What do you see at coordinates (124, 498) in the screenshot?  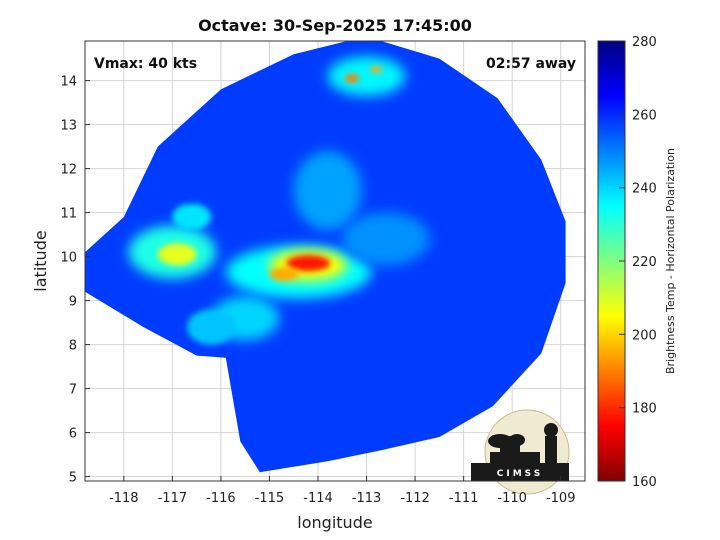 I see `x-tick-label: -118` at bounding box center [124, 498].